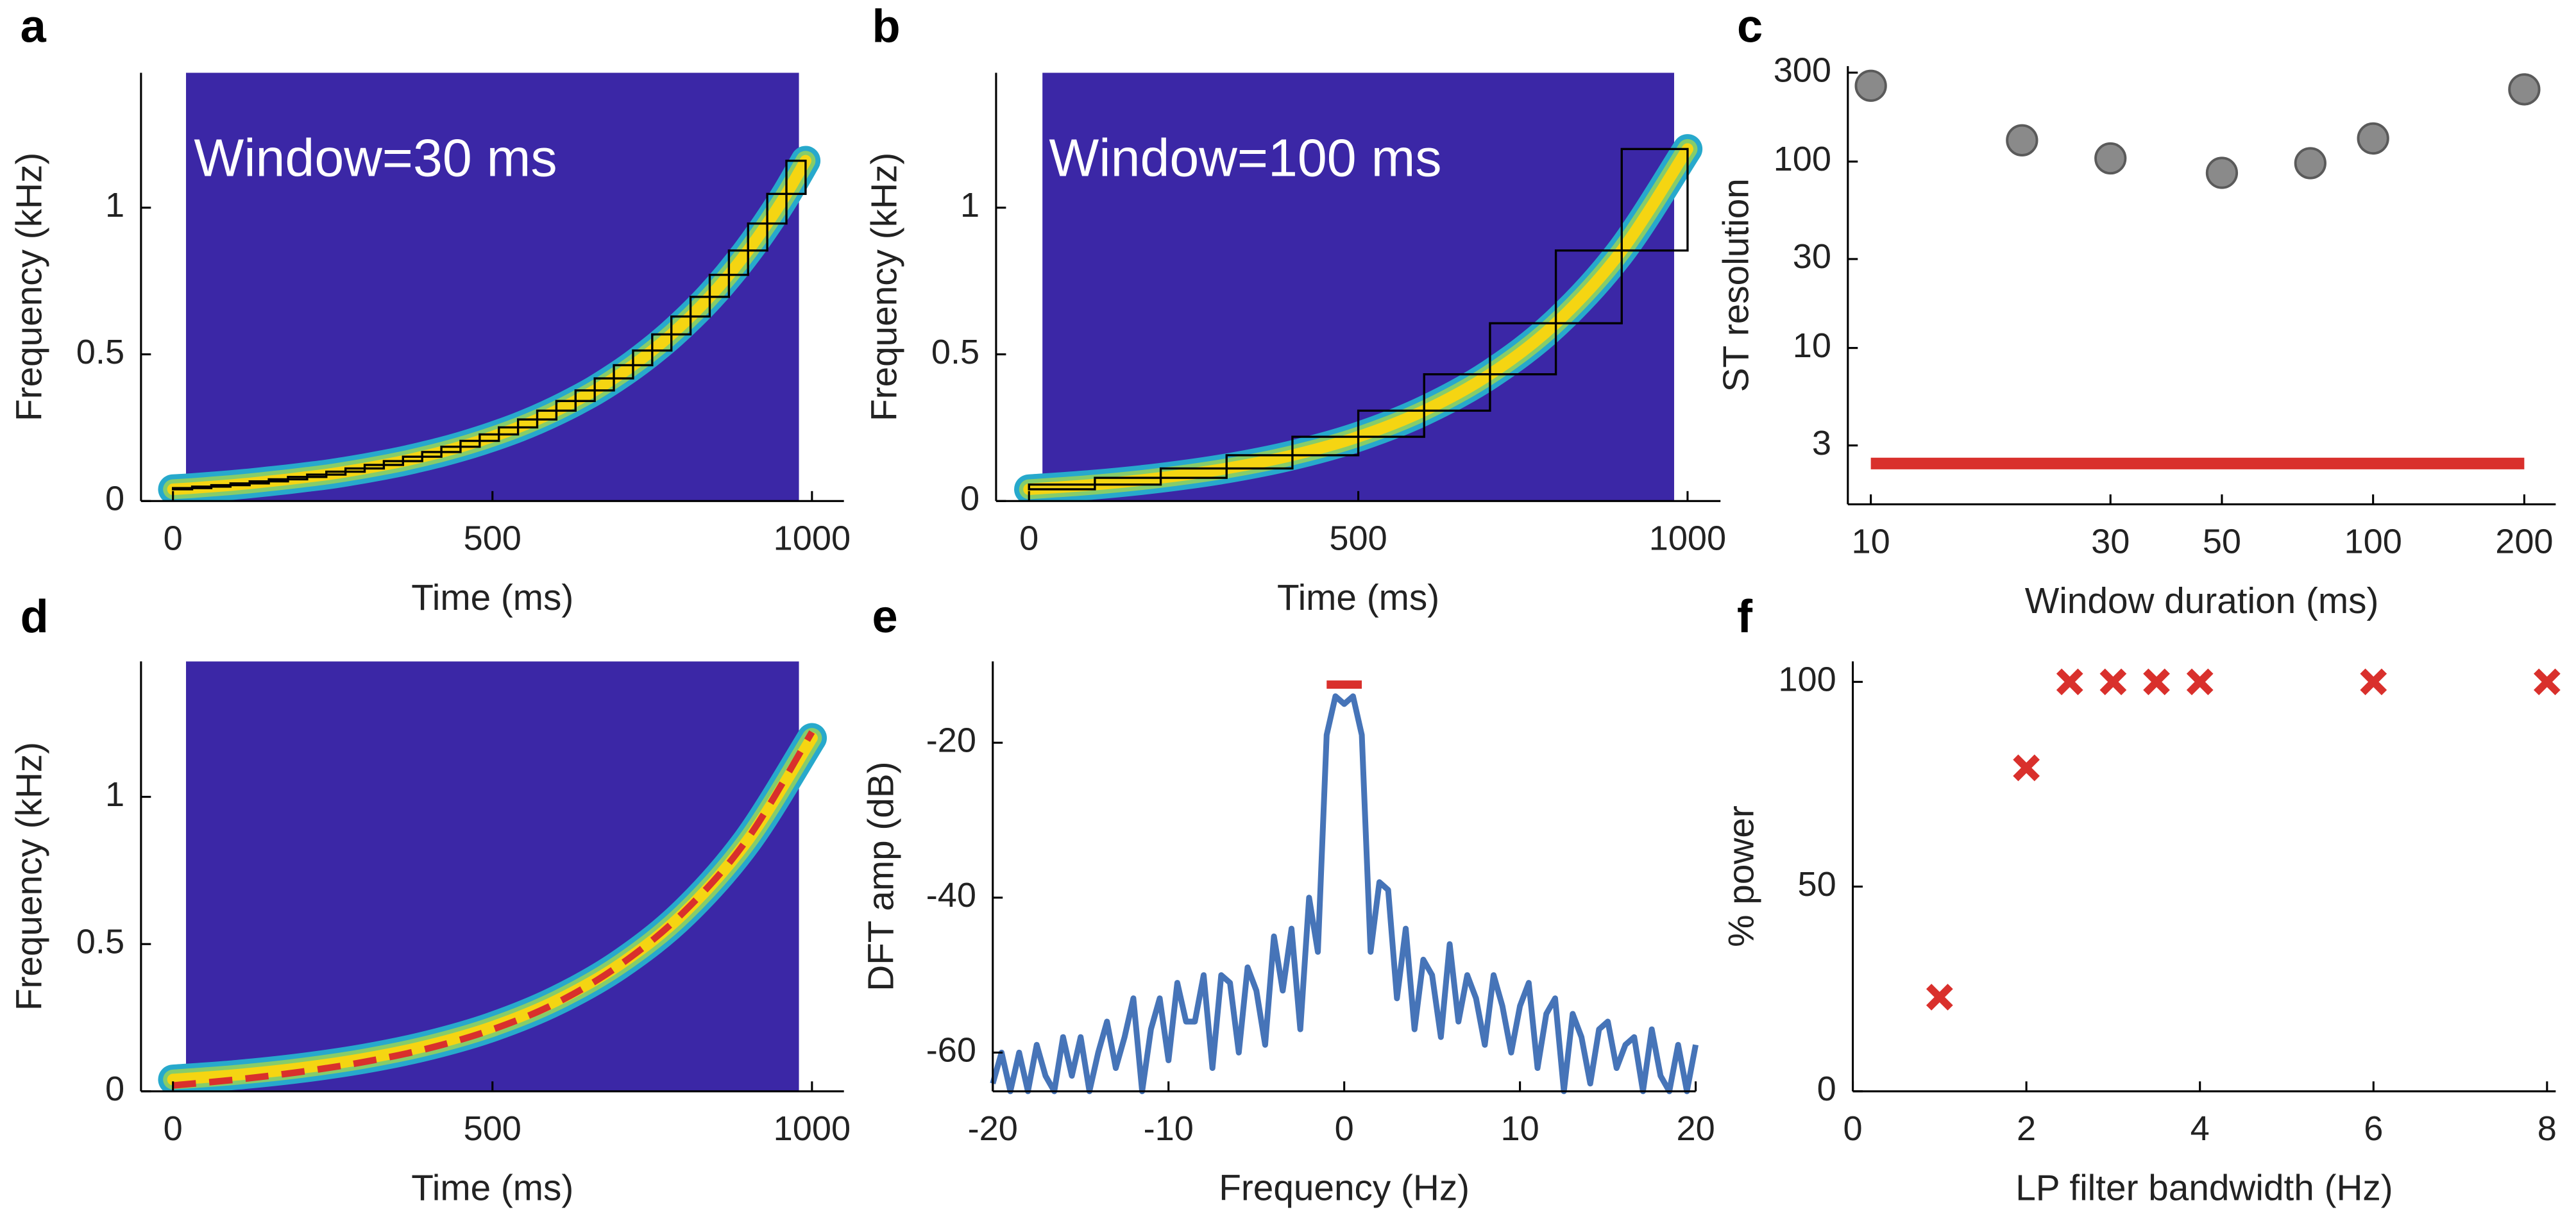 The image size is (2576, 1212). I want to click on line, so click(1344, 894).